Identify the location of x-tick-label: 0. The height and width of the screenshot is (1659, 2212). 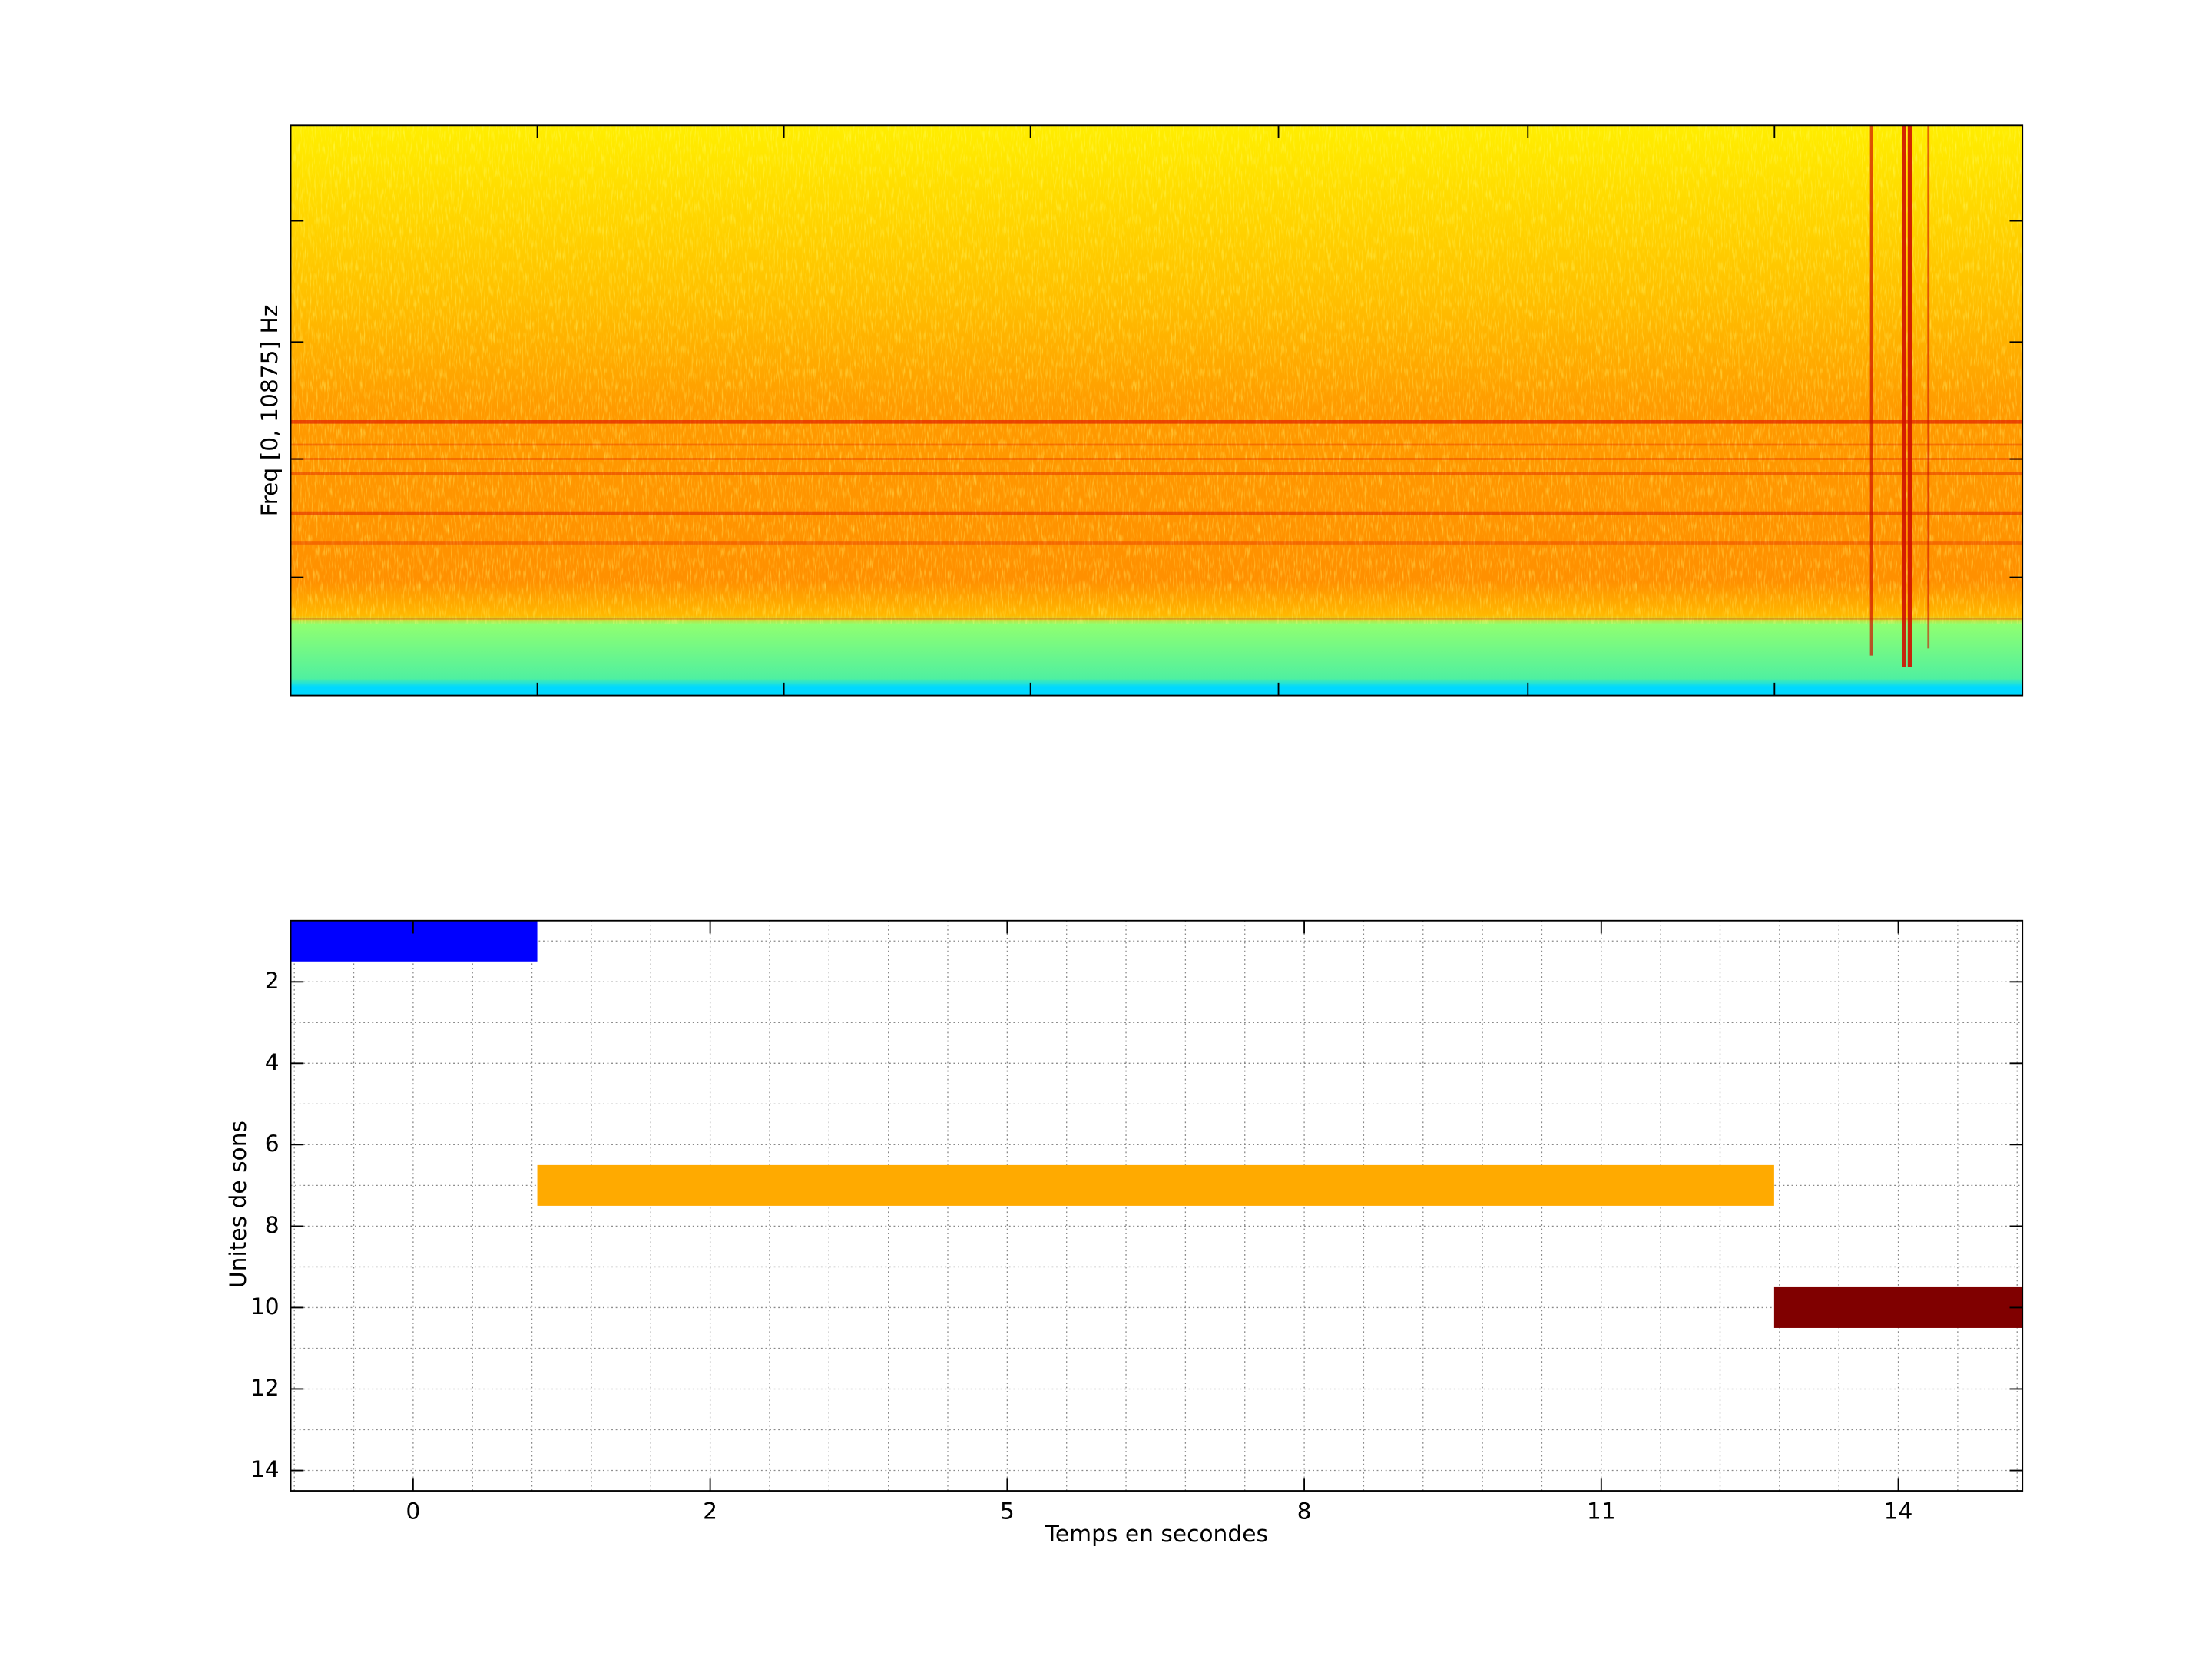
(413, 1512).